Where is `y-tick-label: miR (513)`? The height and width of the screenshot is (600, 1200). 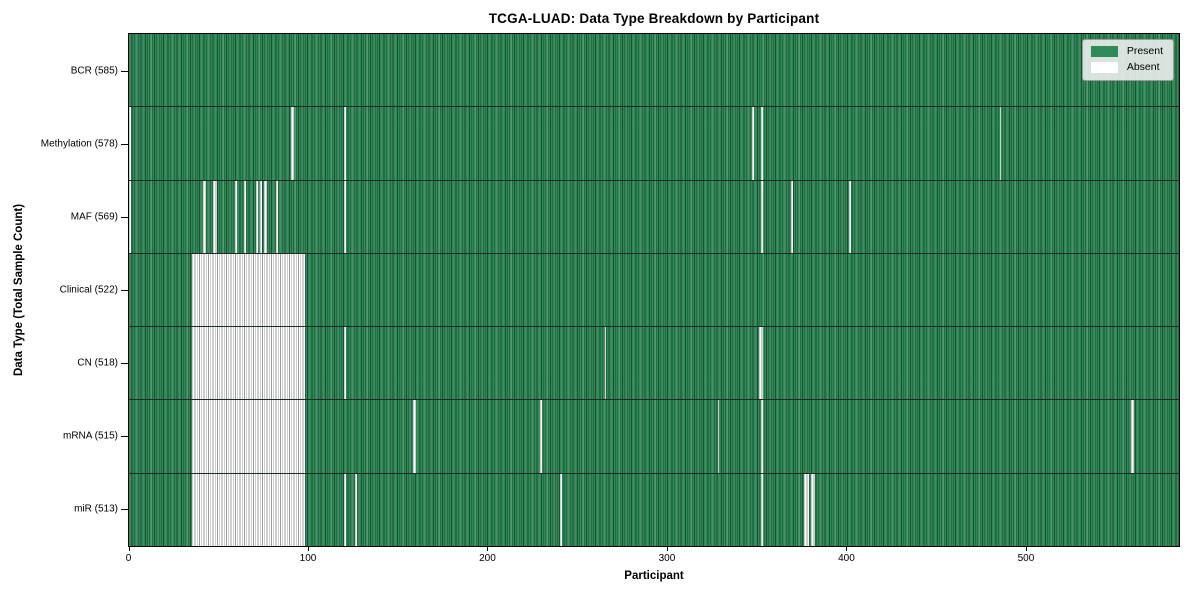 y-tick-label: miR (513) is located at coordinates (96, 509).